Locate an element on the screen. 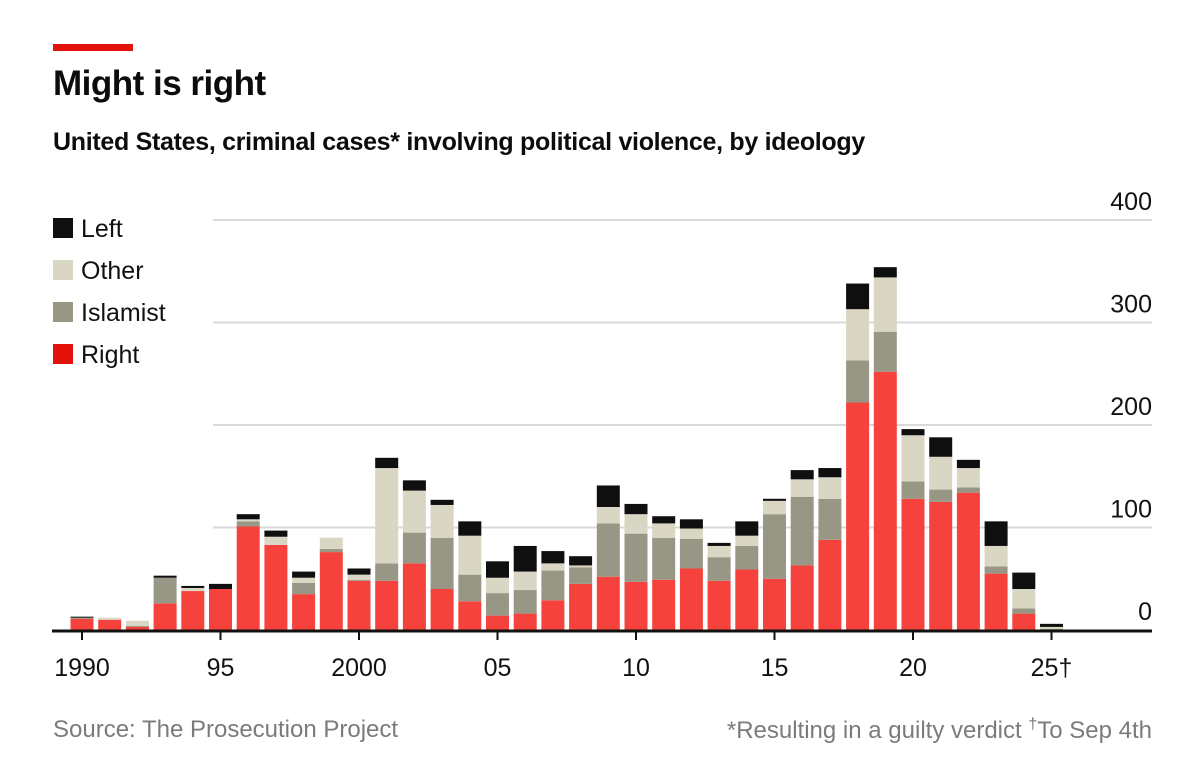 The height and width of the screenshot is (766, 1192). legend-label-right: Right is located at coordinates (110, 355).